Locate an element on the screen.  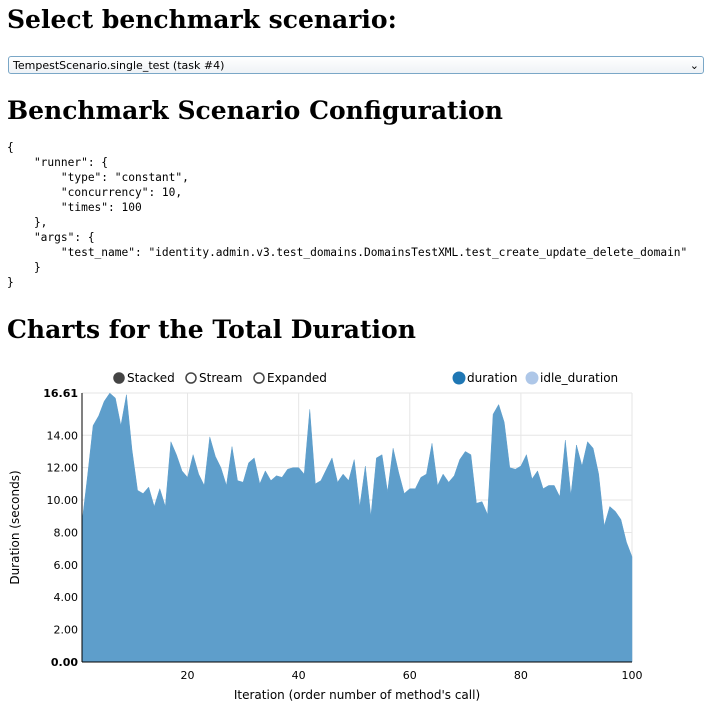
scenario-select: TempestScenario.single_test (task #4) ⌄ is located at coordinates (356, 65).